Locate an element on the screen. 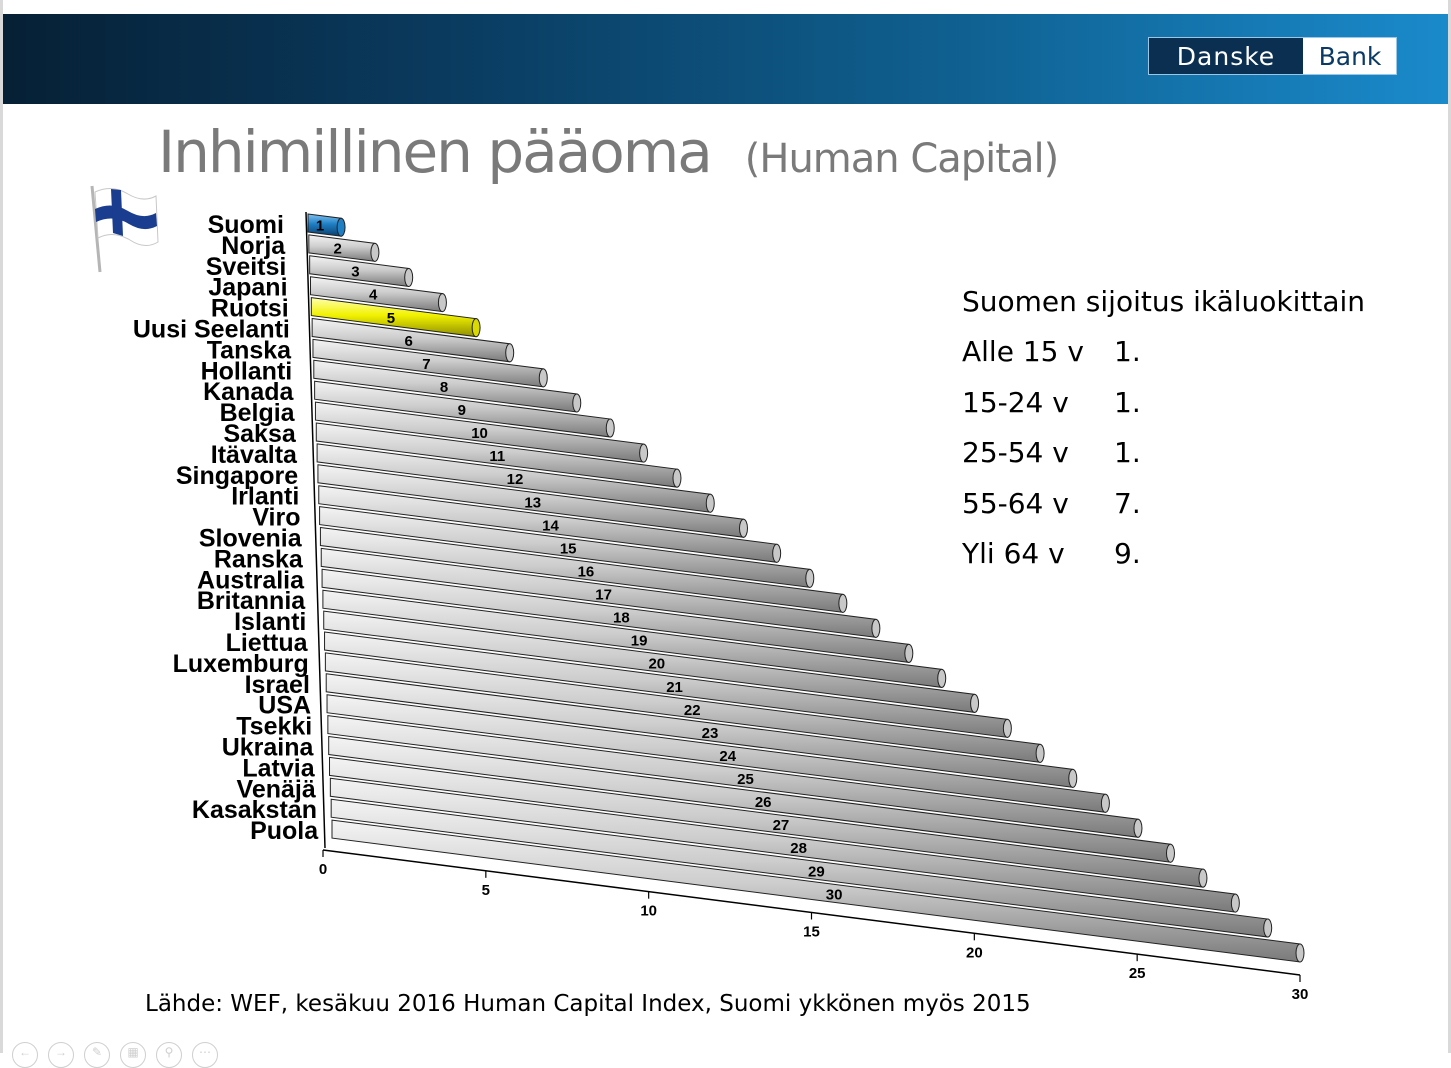 This screenshot has width=1451, height=1068. slides-icon: ▦ is located at coordinates (133, 1055).